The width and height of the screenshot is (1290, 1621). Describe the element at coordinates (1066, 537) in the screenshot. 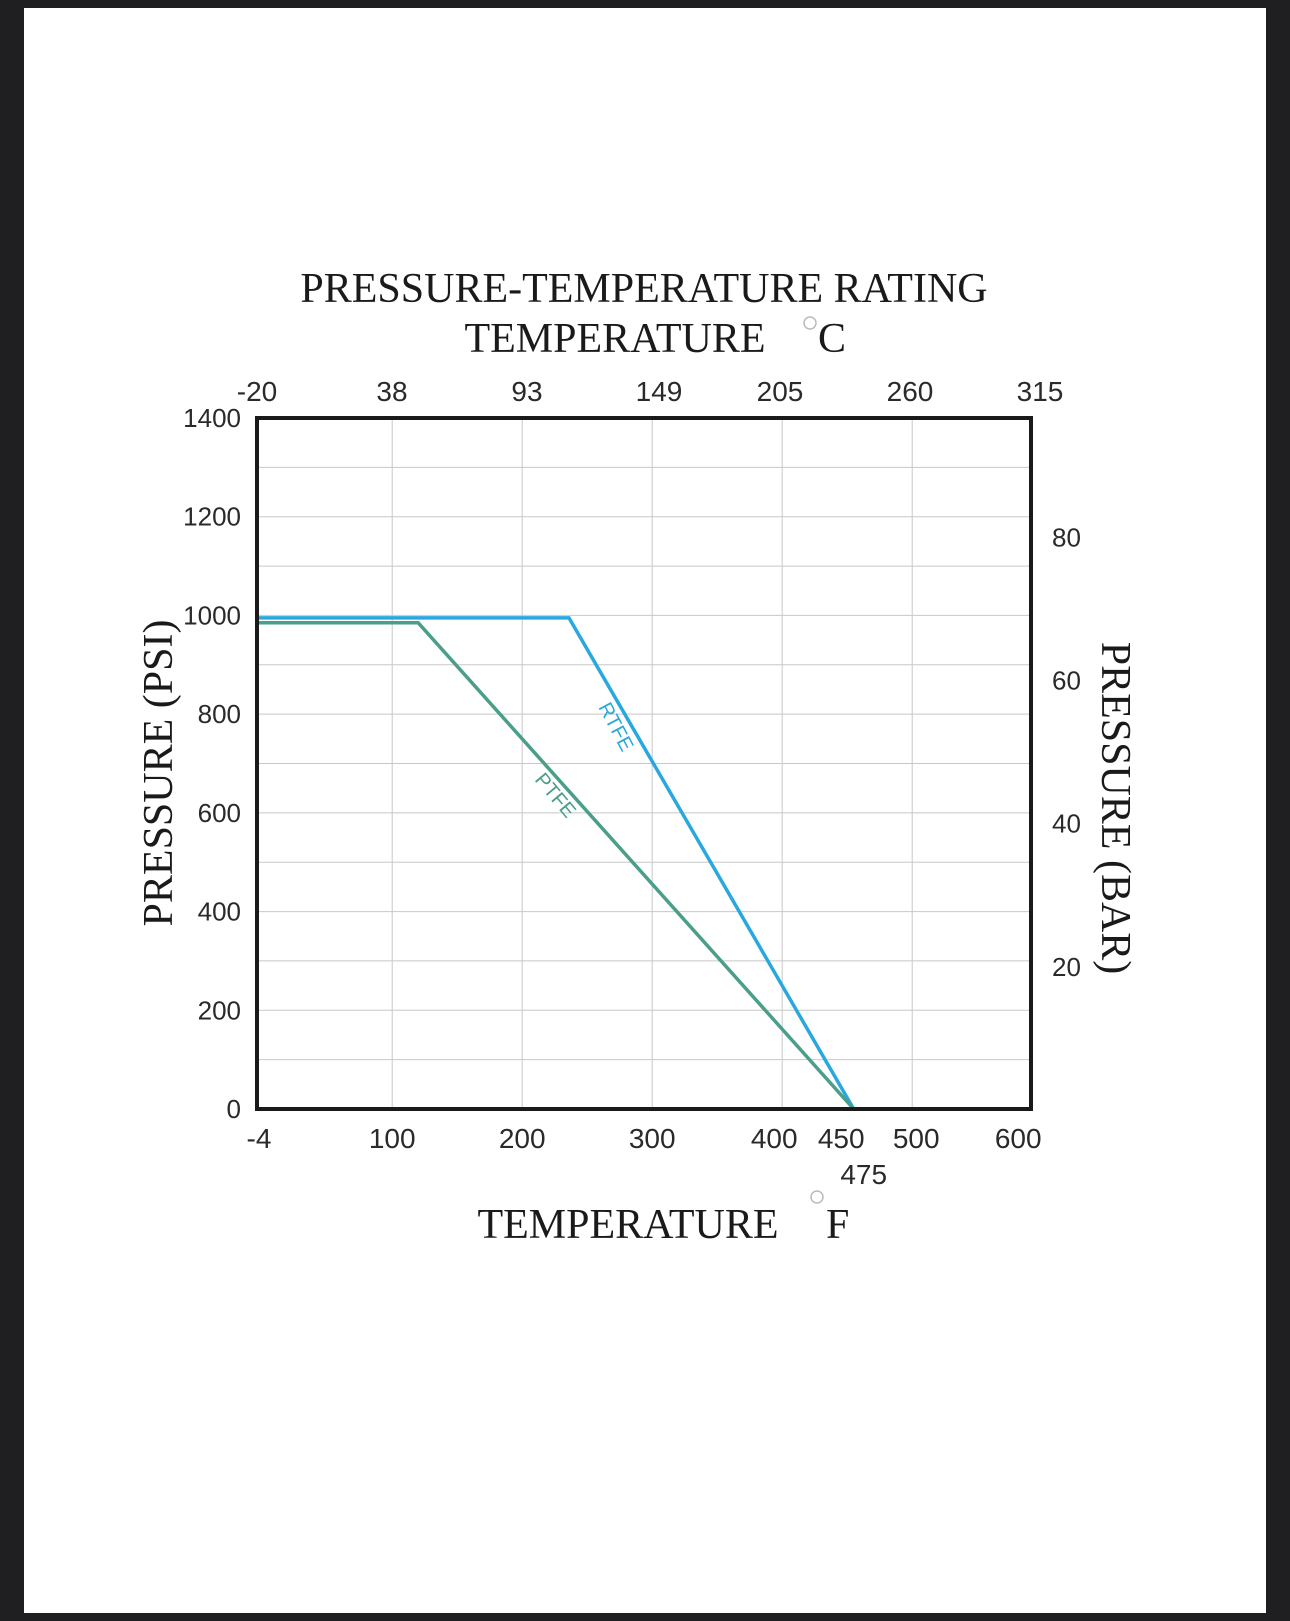

I see `y2-tick-label: 80` at that location.